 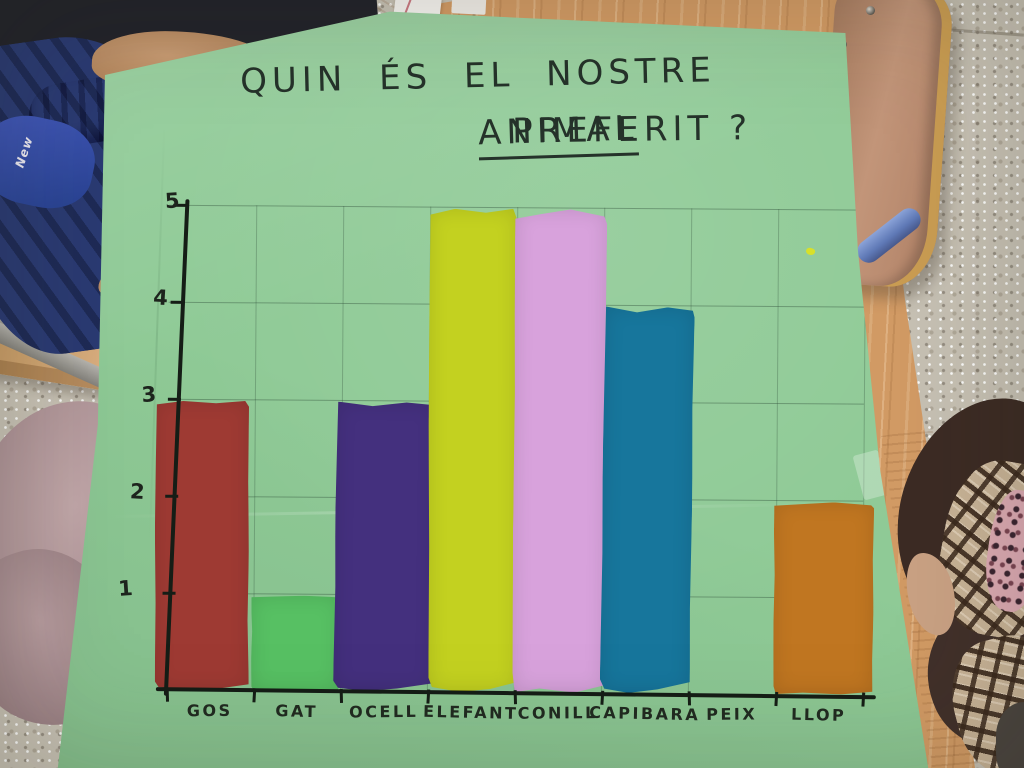 I want to click on screw-icon, so click(x=870, y=10).